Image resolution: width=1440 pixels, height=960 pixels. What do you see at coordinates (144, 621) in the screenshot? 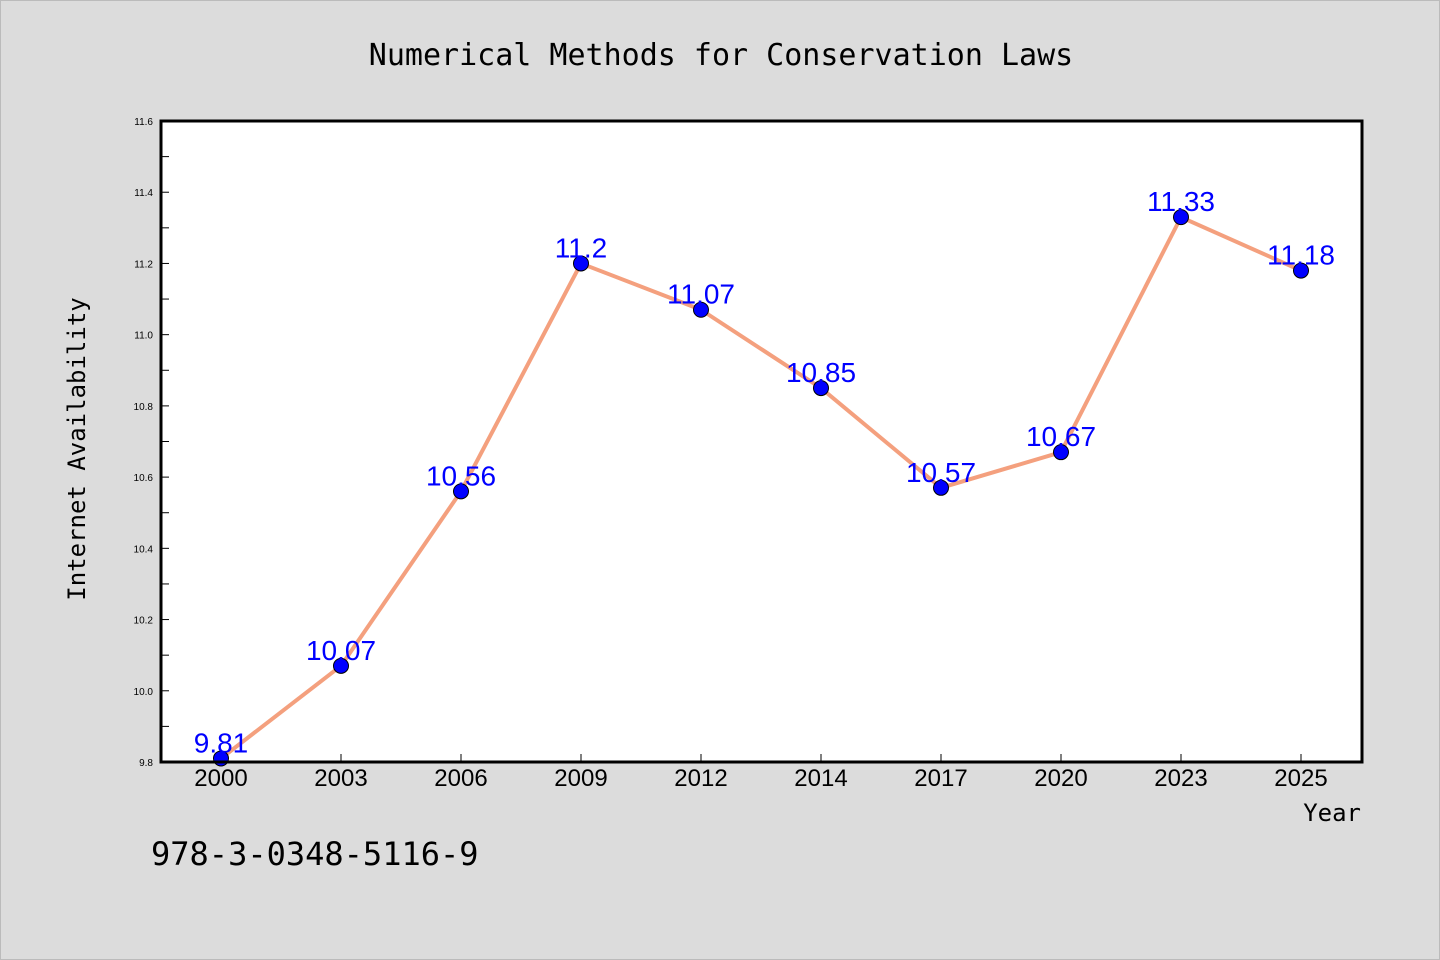
I see `y-tick-label: 10.2` at bounding box center [144, 621].